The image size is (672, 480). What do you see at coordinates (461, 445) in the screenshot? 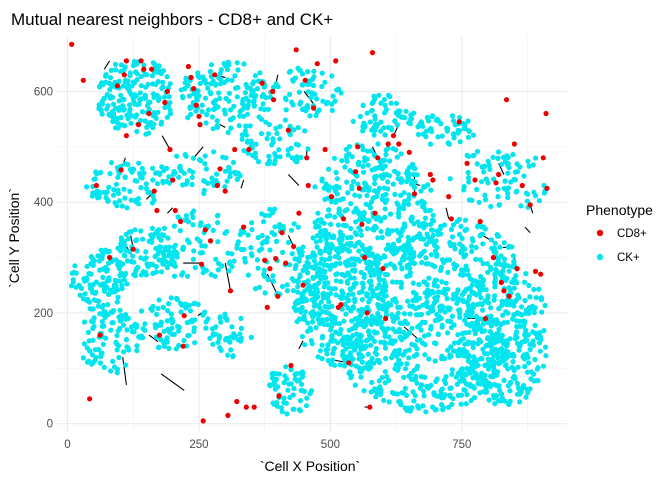
I see `x-tick-label: 750` at bounding box center [461, 445].